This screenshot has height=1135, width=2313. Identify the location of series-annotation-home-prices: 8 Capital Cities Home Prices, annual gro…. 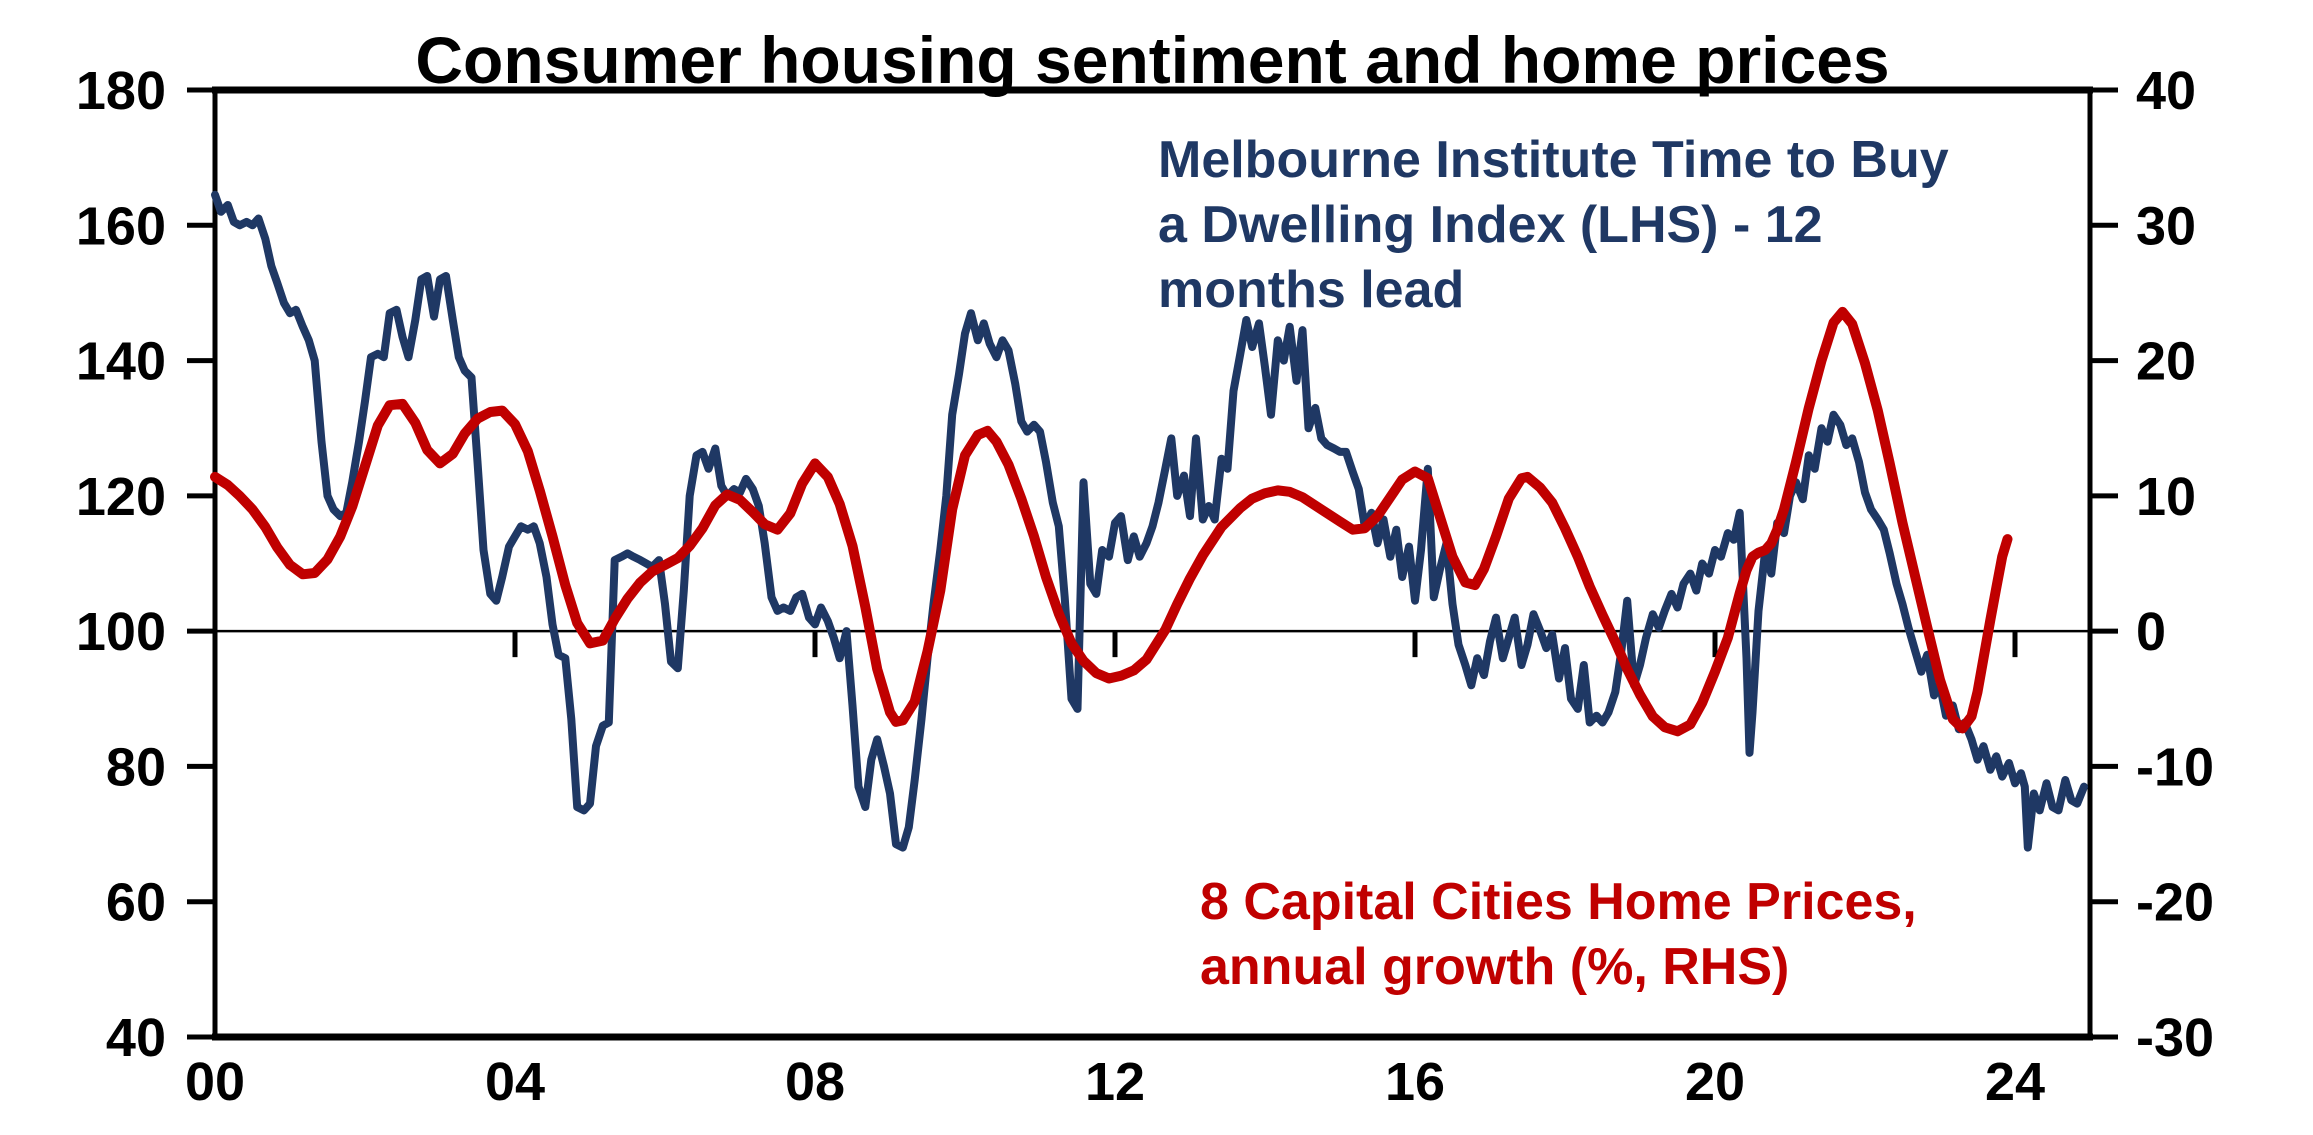
(1558, 935).